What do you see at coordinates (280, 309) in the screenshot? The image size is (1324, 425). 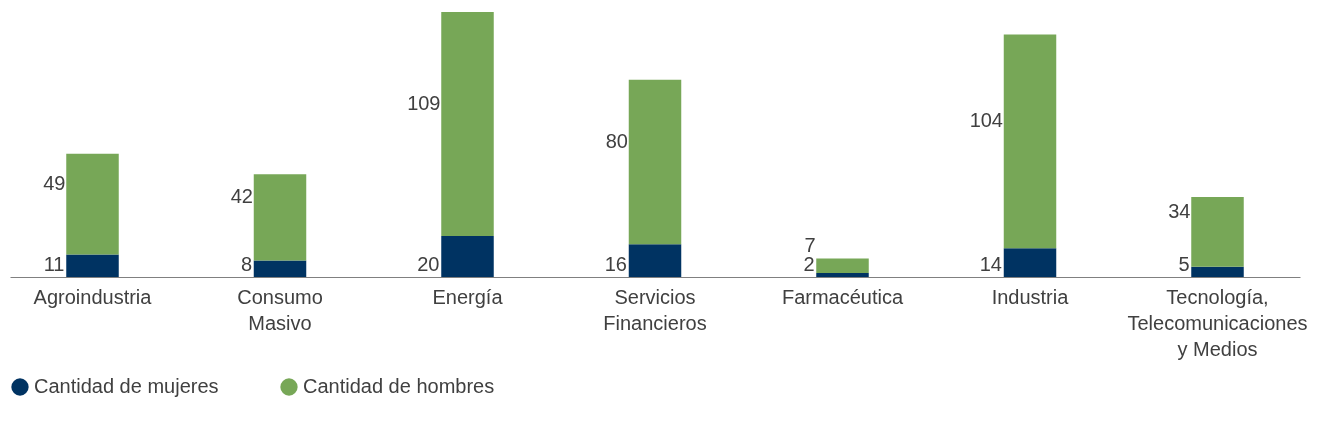 I see `x-tick-label: Consumo Masivo` at bounding box center [280, 309].